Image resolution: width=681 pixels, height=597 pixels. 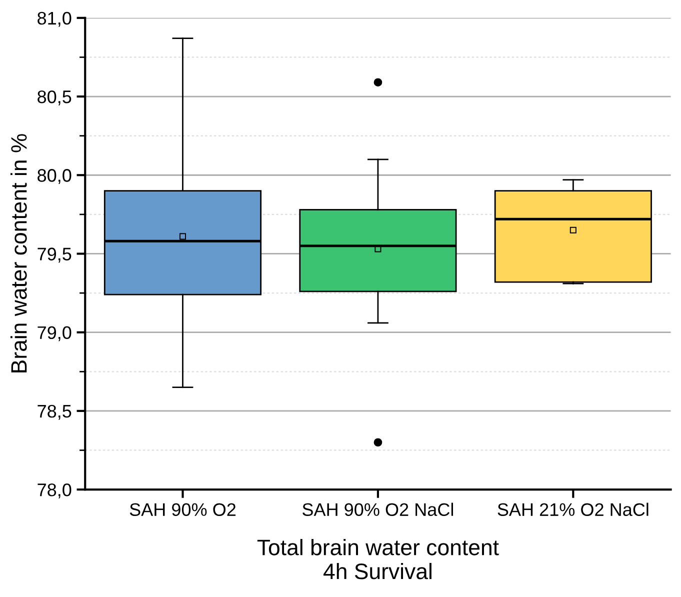 What do you see at coordinates (183, 509) in the screenshot?
I see `x-tick-label: SAH 90% O2` at bounding box center [183, 509].